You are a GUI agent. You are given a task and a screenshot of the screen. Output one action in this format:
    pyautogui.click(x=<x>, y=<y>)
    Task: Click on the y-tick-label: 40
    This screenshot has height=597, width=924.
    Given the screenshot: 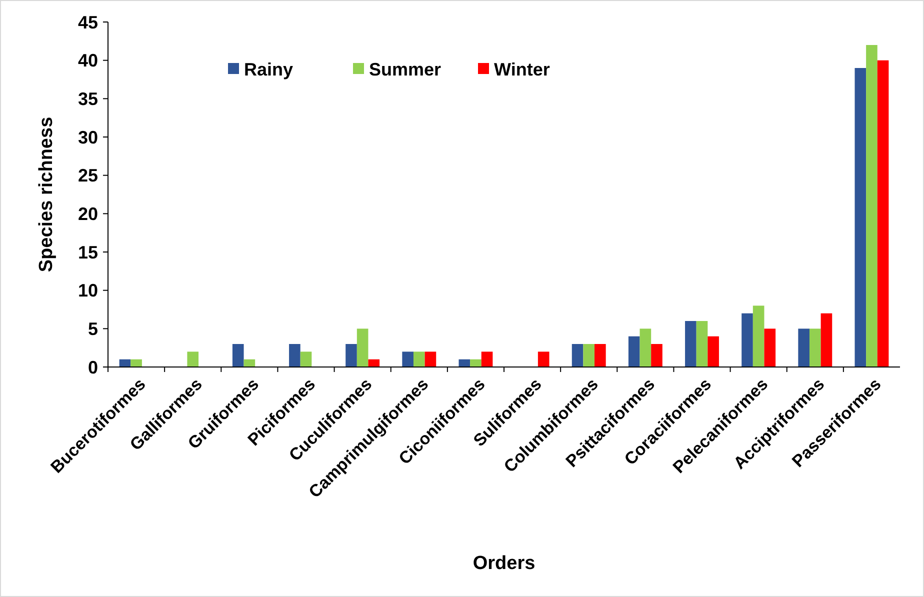 What is the action you would take?
    pyautogui.click(x=88, y=60)
    